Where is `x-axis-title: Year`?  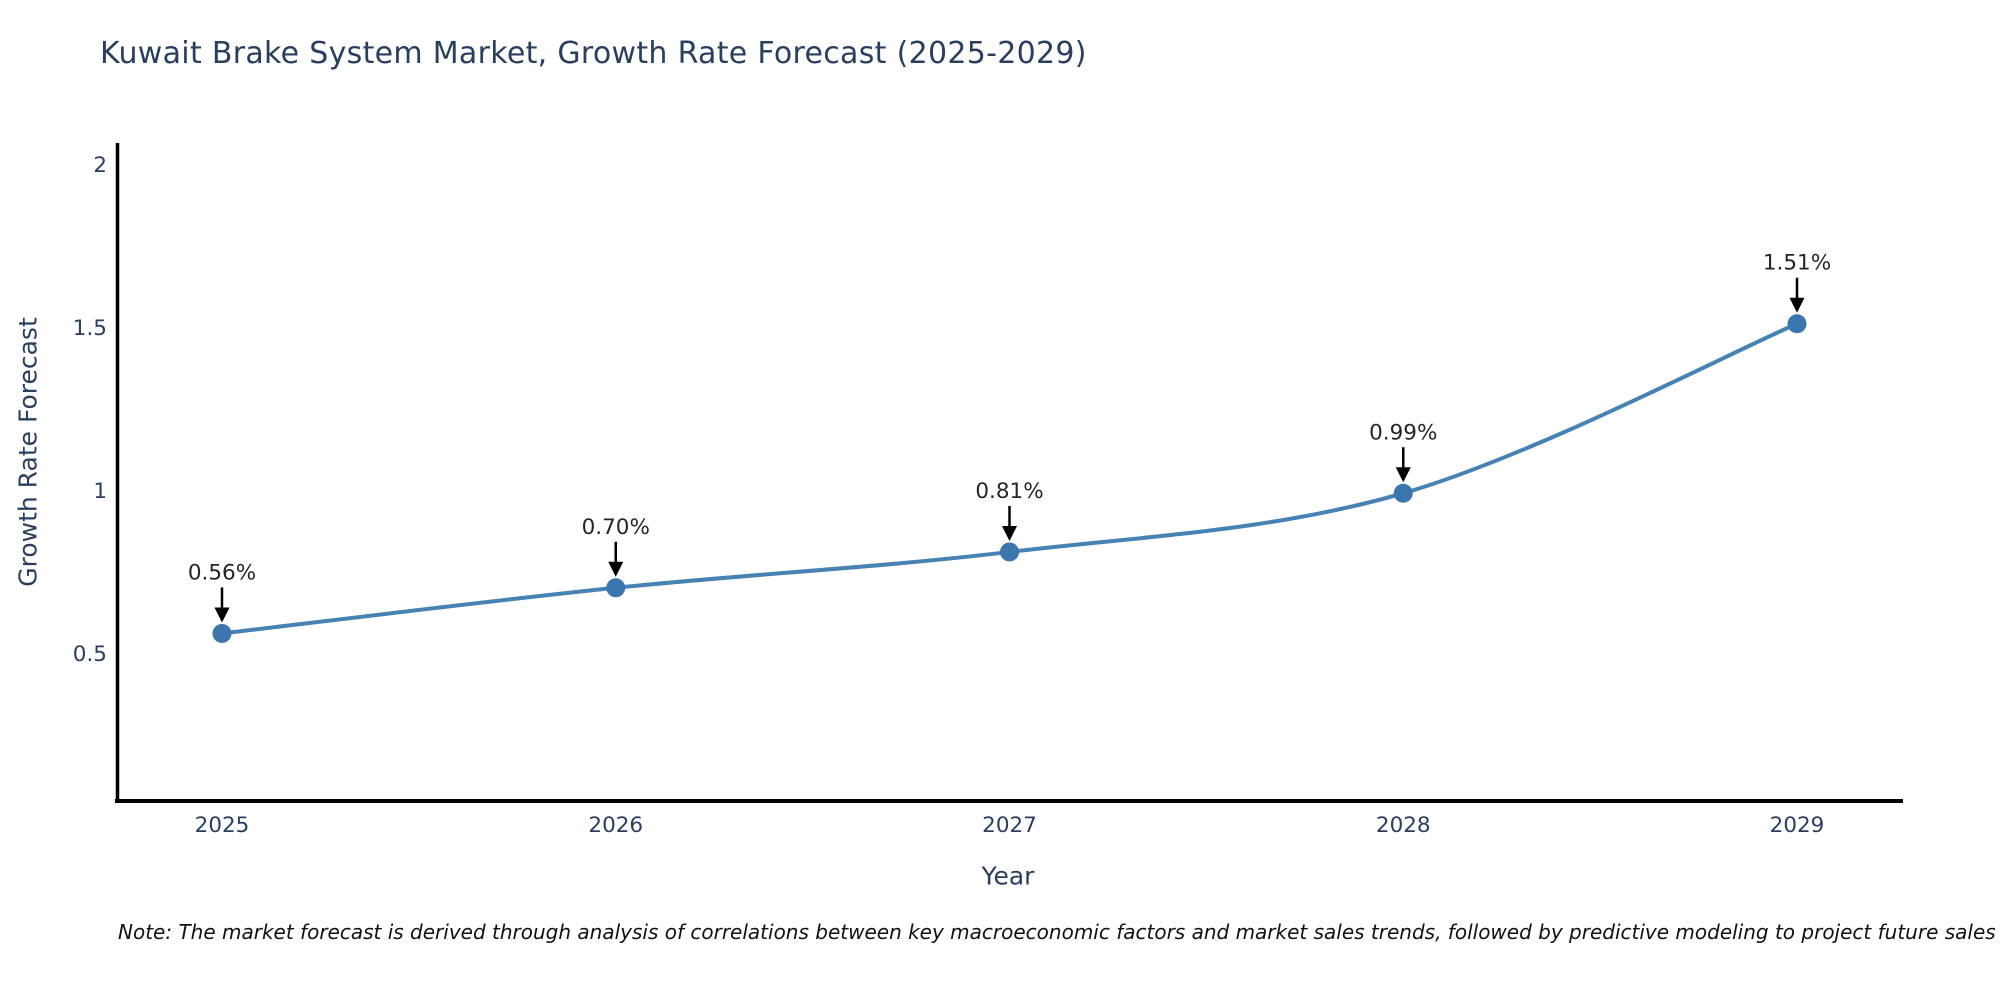 x-axis-title: Year is located at coordinates (1008, 876).